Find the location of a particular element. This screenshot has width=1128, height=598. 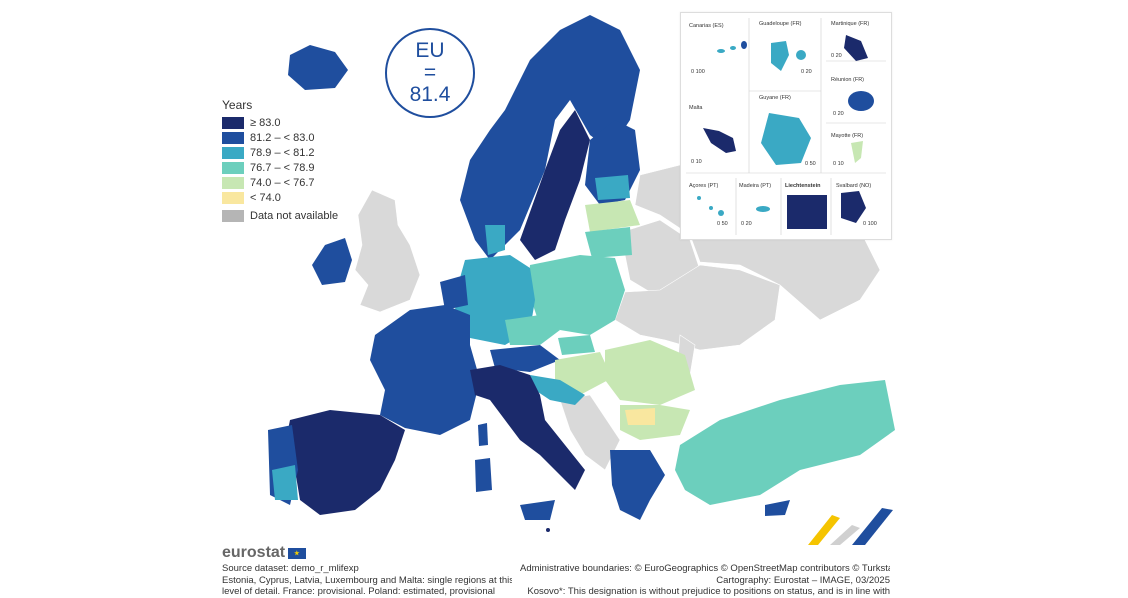

inset-madeira-label: Madeira (PT) is located at coordinates (755, 186).